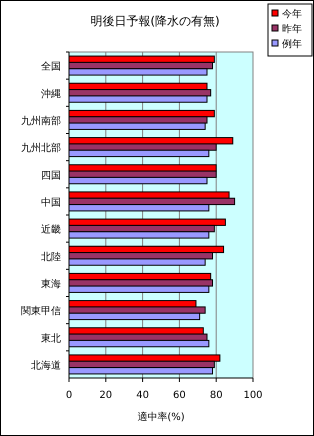  I want to click on x-tick-label: 80, so click(216, 395).